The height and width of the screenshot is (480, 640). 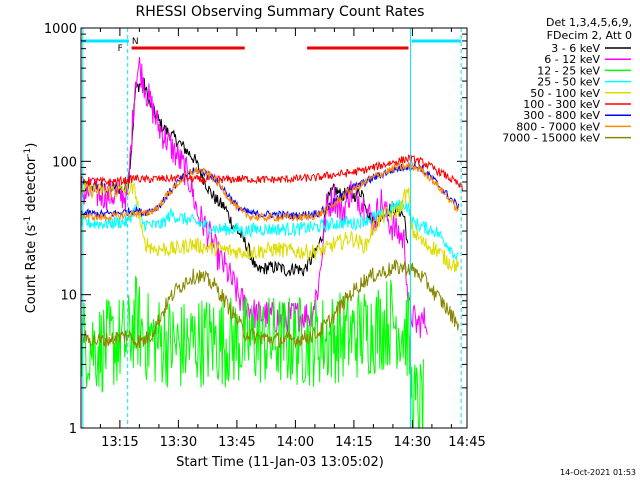 What do you see at coordinates (31, 145) in the screenshot?
I see `y-axis-label-end: )` at bounding box center [31, 145].